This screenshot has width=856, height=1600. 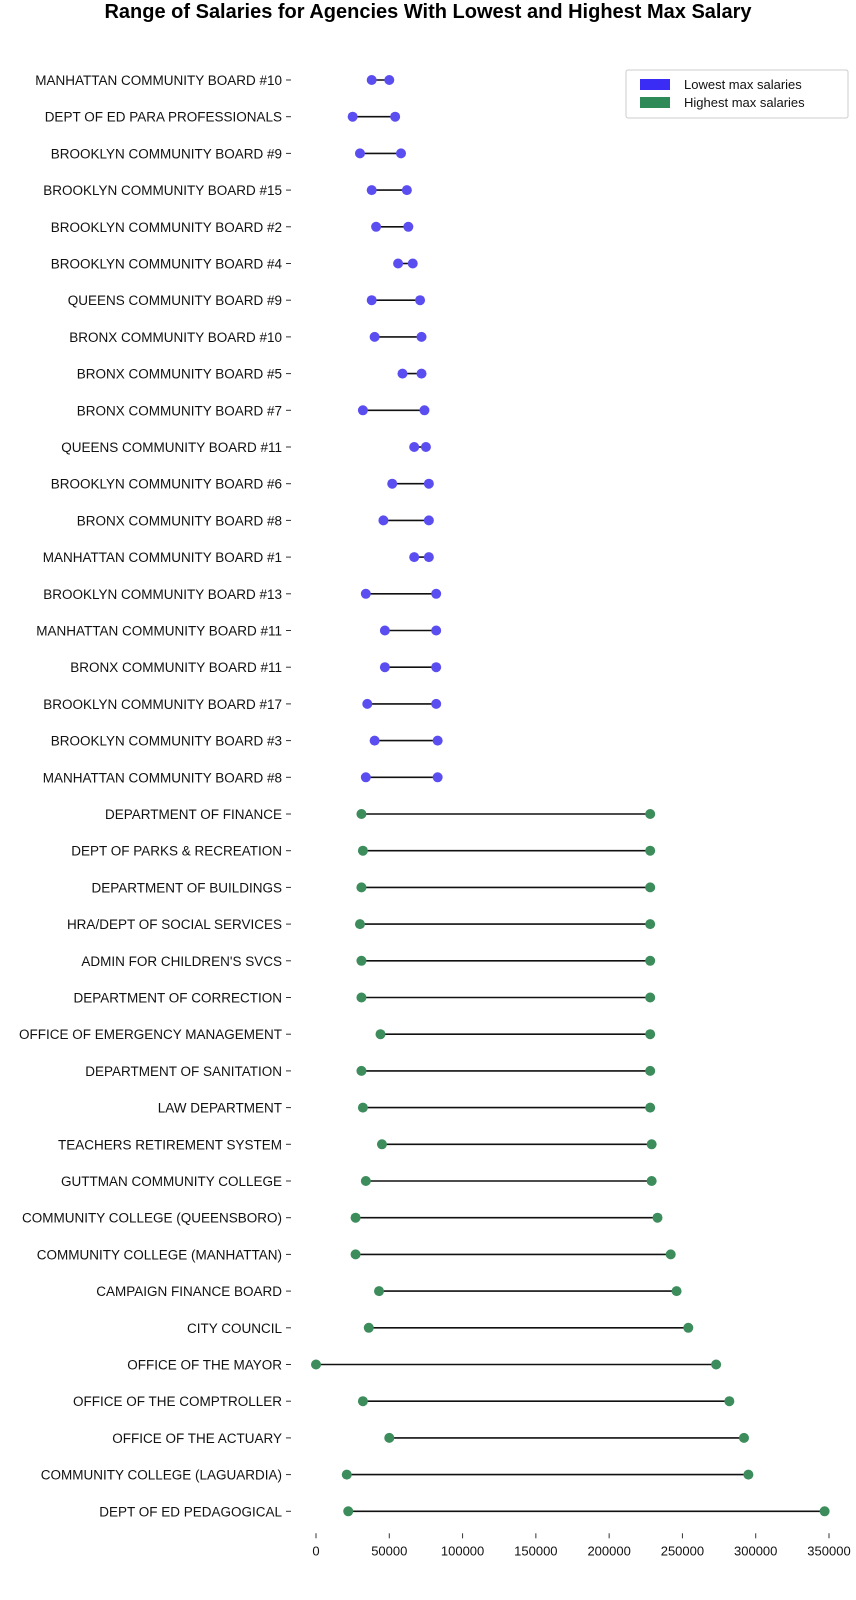 What do you see at coordinates (150, 1034) in the screenshot?
I see `y-tick-label: OFFICE OF EMERGENCY MANAGEMENT` at bounding box center [150, 1034].